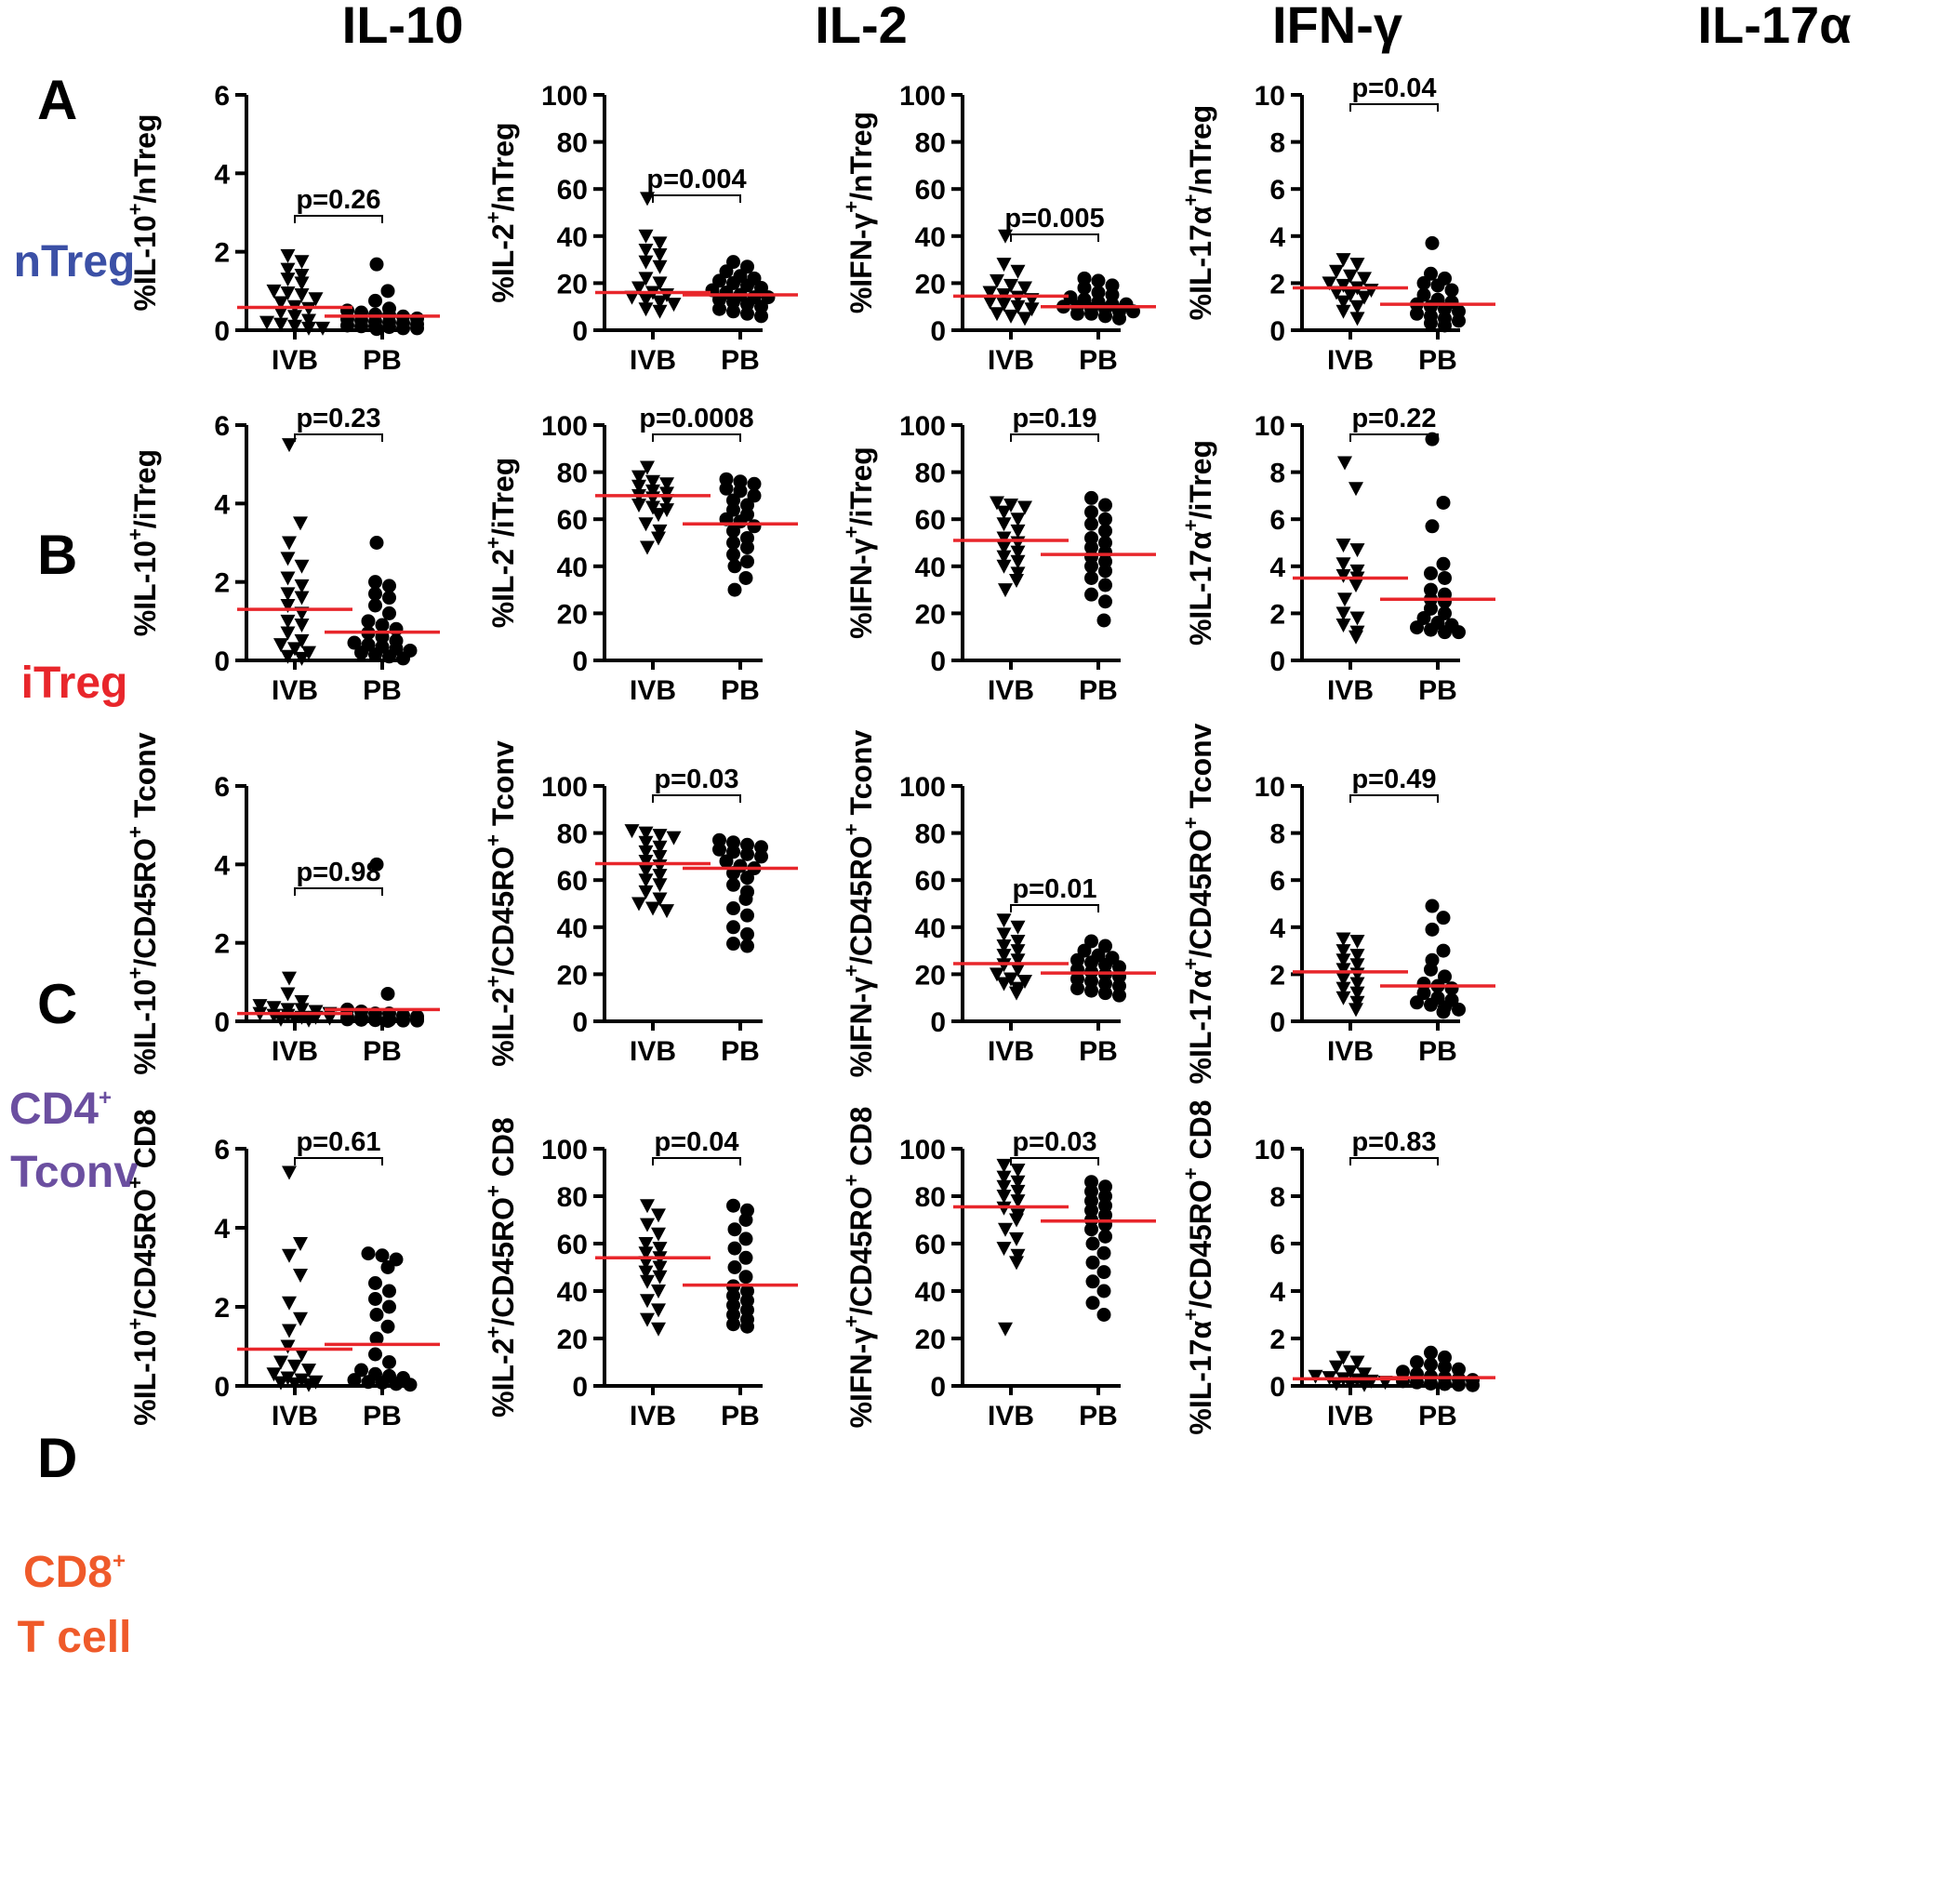 The image size is (1953, 1904). What do you see at coordinates (696, 1161) in the screenshot?
I see `significance-bracket` at bounding box center [696, 1161].